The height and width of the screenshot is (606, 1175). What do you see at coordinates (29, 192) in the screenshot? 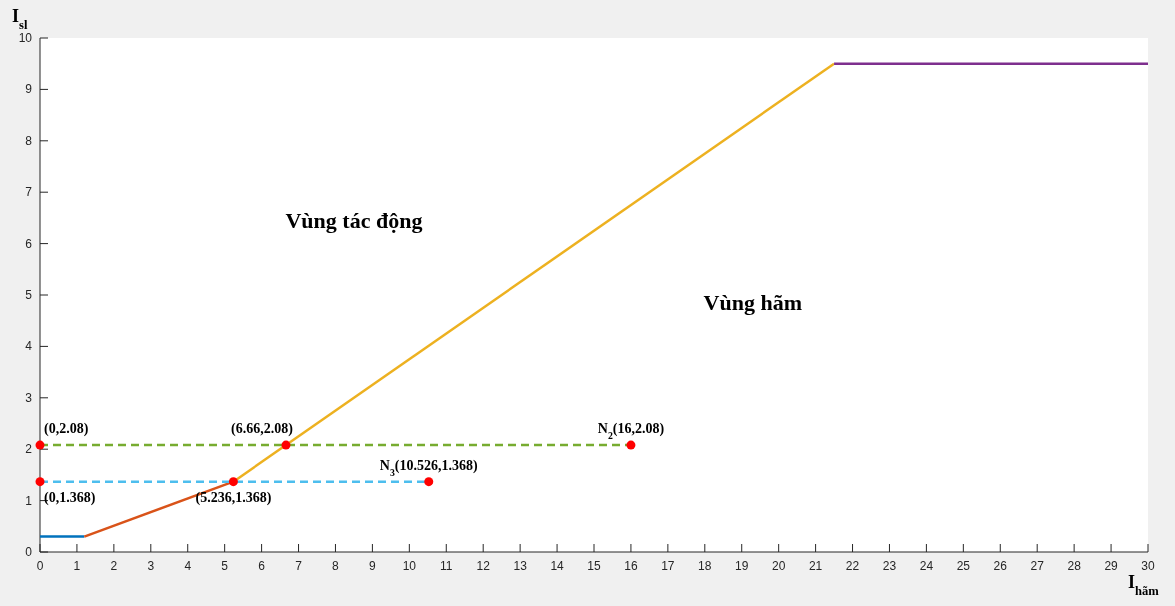
I see `y-tick-label: 7` at bounding box center [29, 192].